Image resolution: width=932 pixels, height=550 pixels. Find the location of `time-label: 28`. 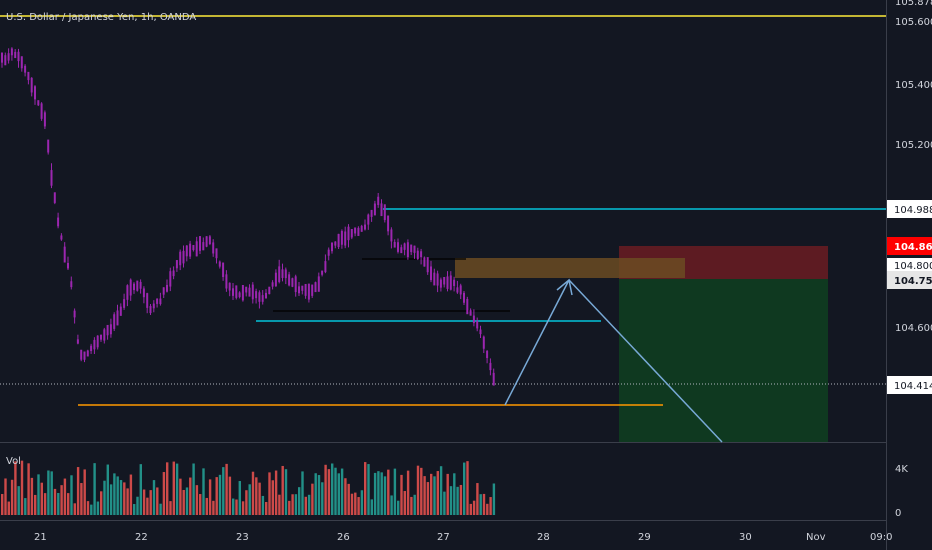

time-label: 28 is located at coordinates (543, 537).